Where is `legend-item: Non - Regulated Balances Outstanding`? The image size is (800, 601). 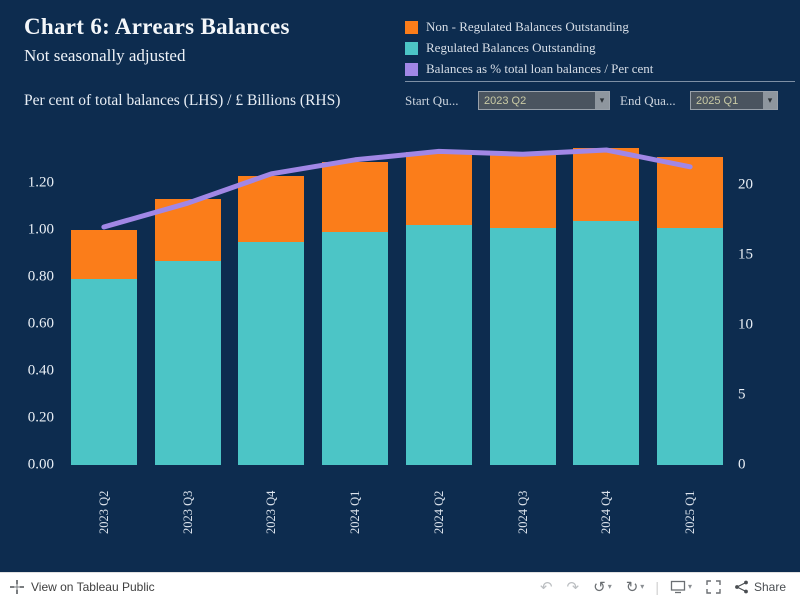 legend-item: Non - Regulated Balances Outstanding is located at coordinates (601, 27).